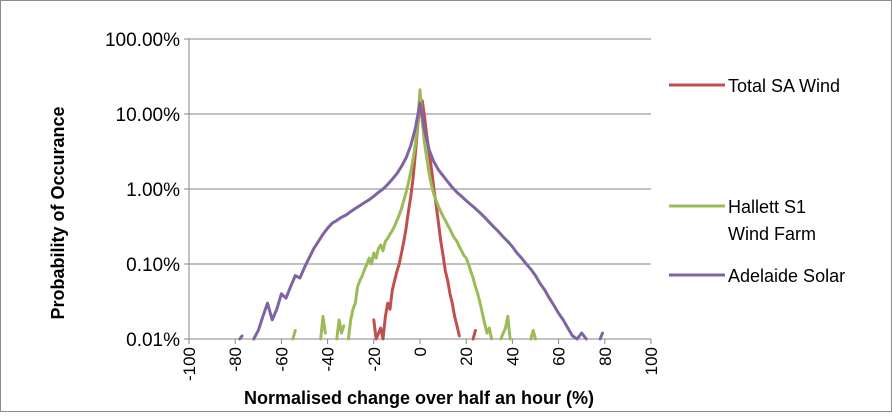  I want to click on x-tick-label: -20, so click(374, 359).